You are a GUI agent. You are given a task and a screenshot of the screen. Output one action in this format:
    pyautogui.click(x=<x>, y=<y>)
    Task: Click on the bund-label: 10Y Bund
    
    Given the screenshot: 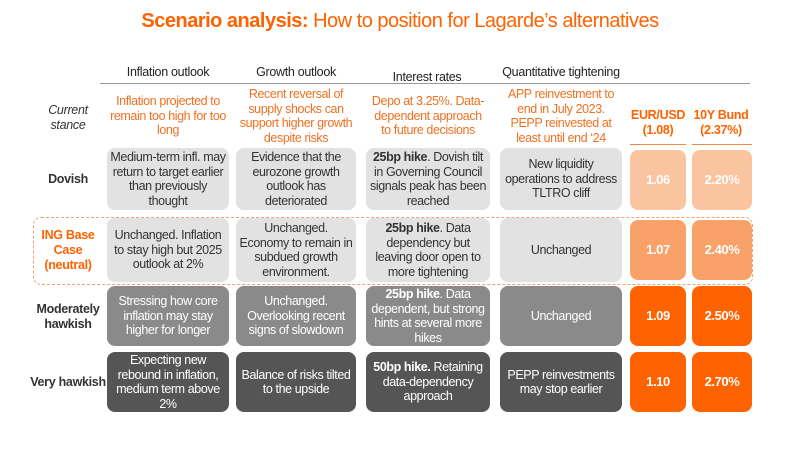 What is the action you would take?
    pyautogui.click(x=721, y=115)
    